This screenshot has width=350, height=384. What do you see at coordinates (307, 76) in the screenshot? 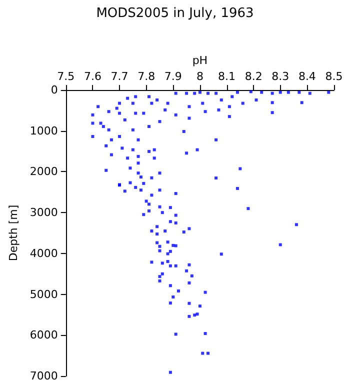
I see `x-tick-label: 8.4` at bounding box center [307, 76].